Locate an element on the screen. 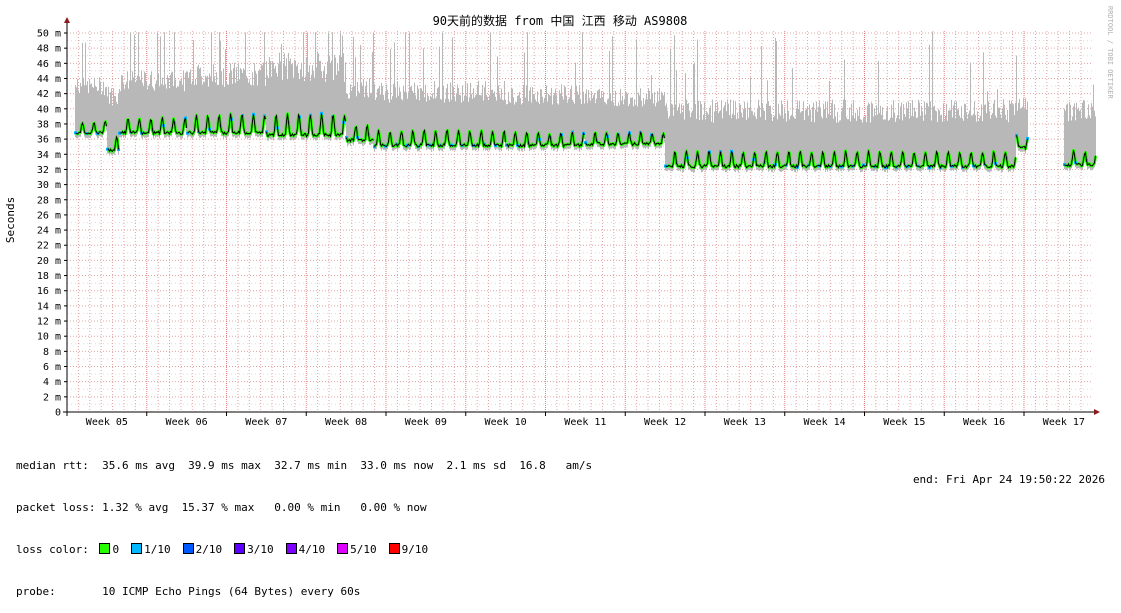 The width and height of the screenshot is (1121, 613). loss-color-label: loss color: is located at coordinates (52, 549).